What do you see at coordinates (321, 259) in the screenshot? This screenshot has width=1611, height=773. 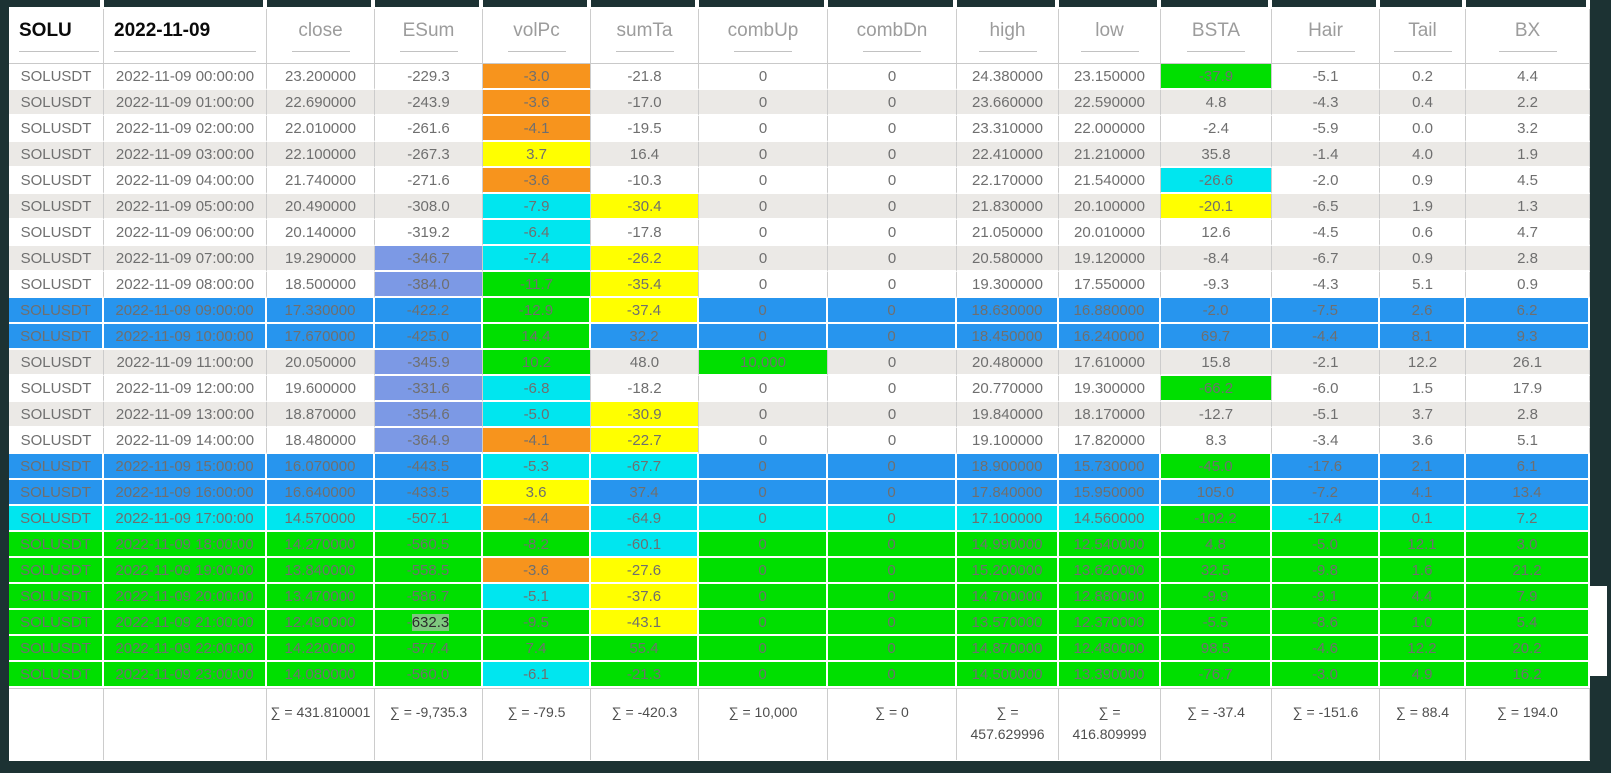 I see `cell-close: 19.290000` at bounding box center [321, 259].